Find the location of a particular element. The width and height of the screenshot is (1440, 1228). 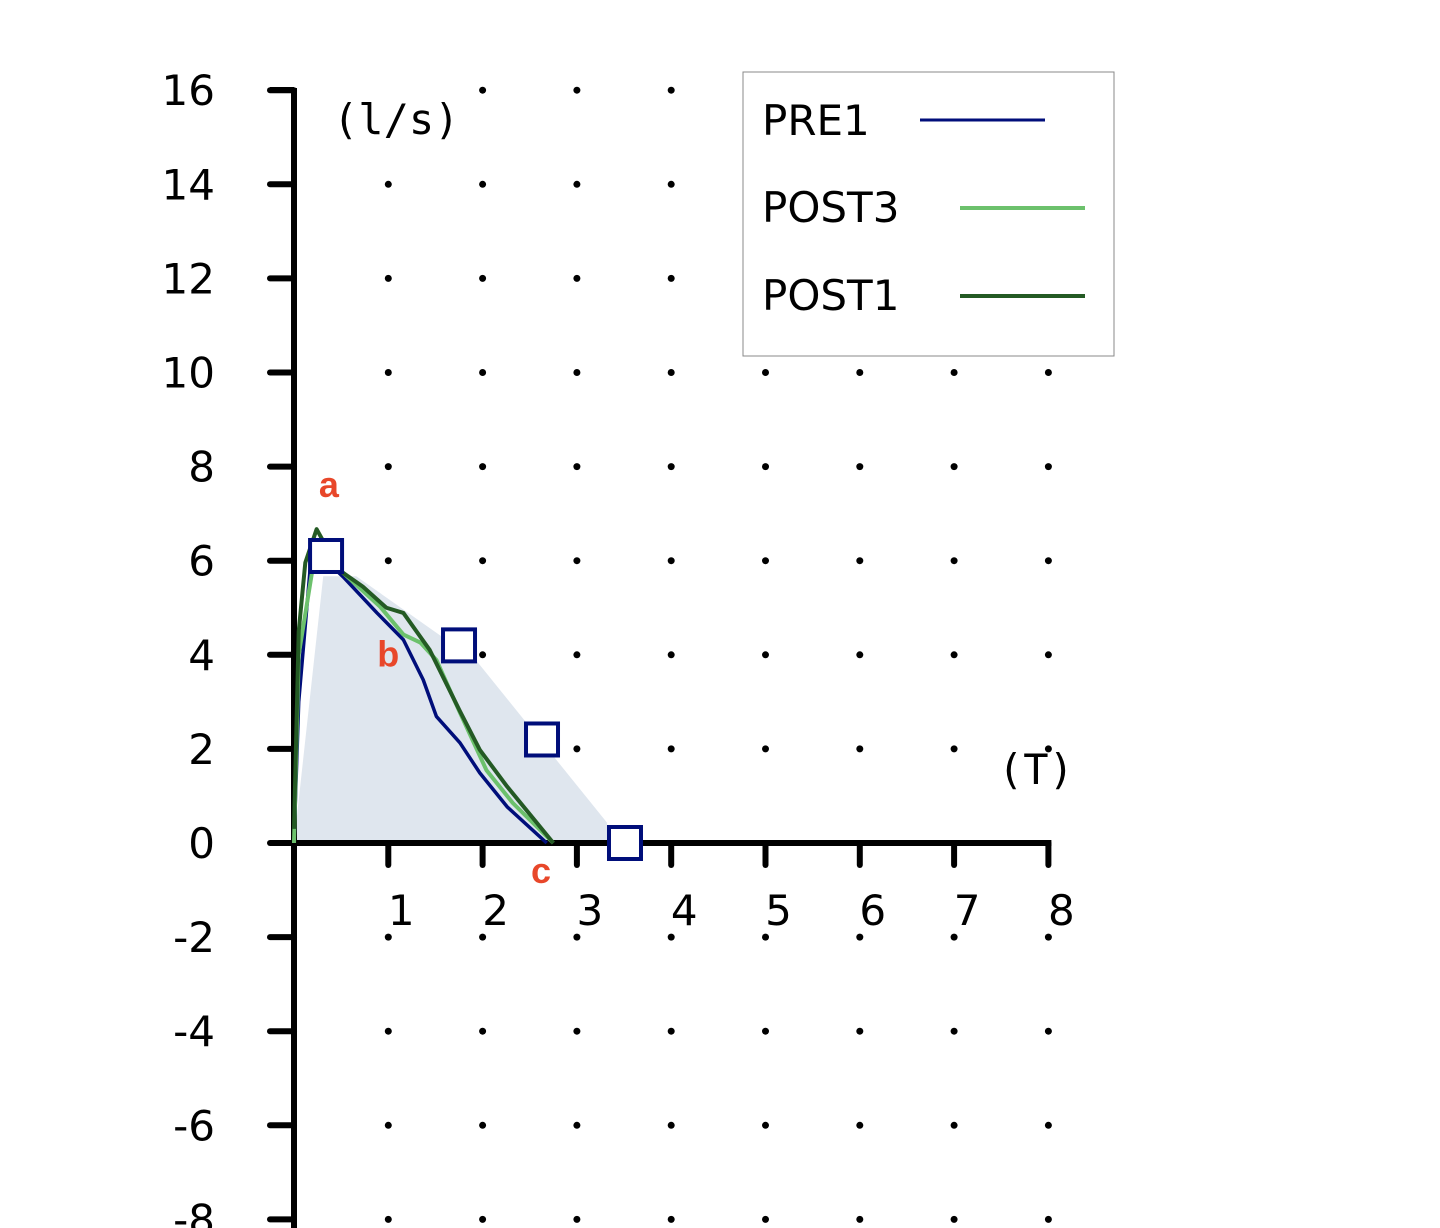

predicted-area is located at coordinates (451, 709).